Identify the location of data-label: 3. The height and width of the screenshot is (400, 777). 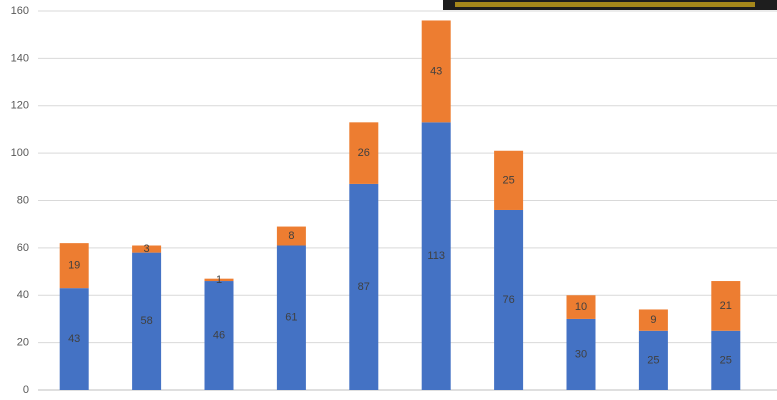
(147, 249).